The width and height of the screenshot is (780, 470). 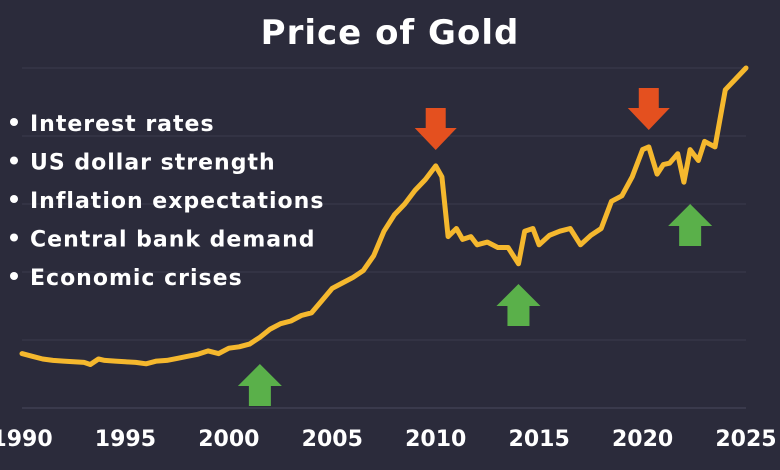 I want to click on x-tick-label: 2010, so click(x=435, y=439).